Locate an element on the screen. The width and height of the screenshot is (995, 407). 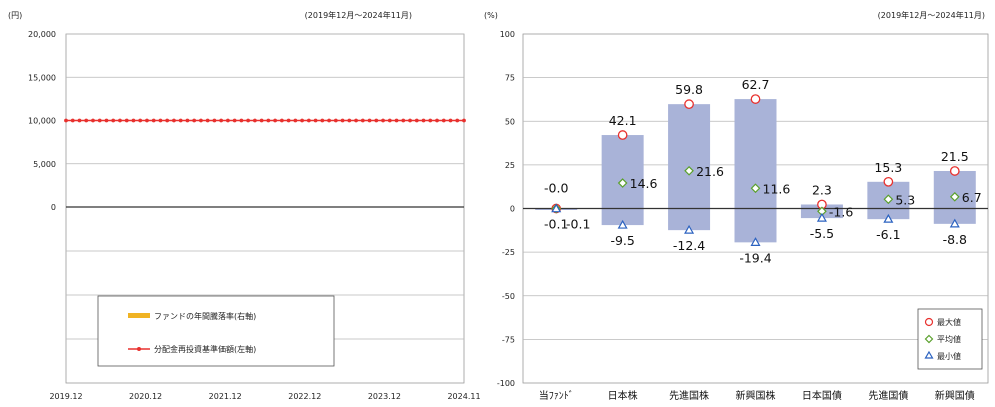
min-value-label: -0.1 is located at coordinates (556, 224).